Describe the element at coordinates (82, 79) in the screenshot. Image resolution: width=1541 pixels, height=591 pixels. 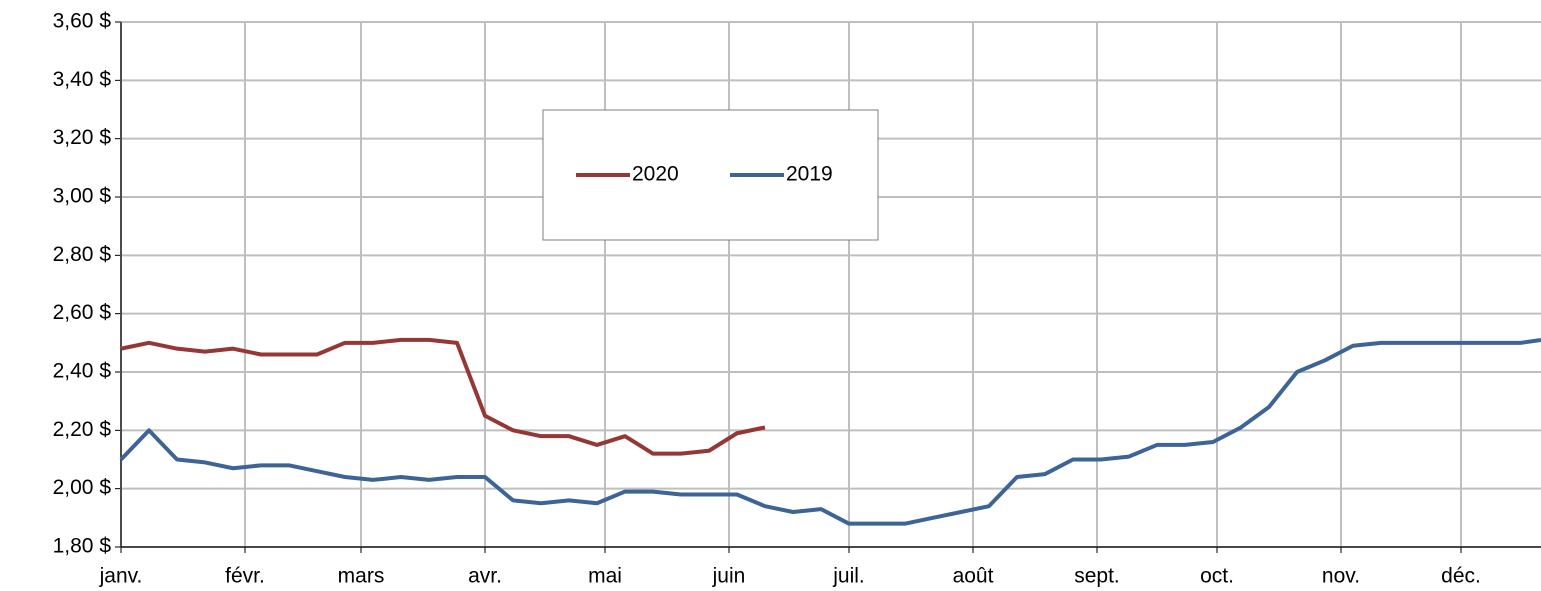
I see `y-tick-label: 3,40 $` at that location.